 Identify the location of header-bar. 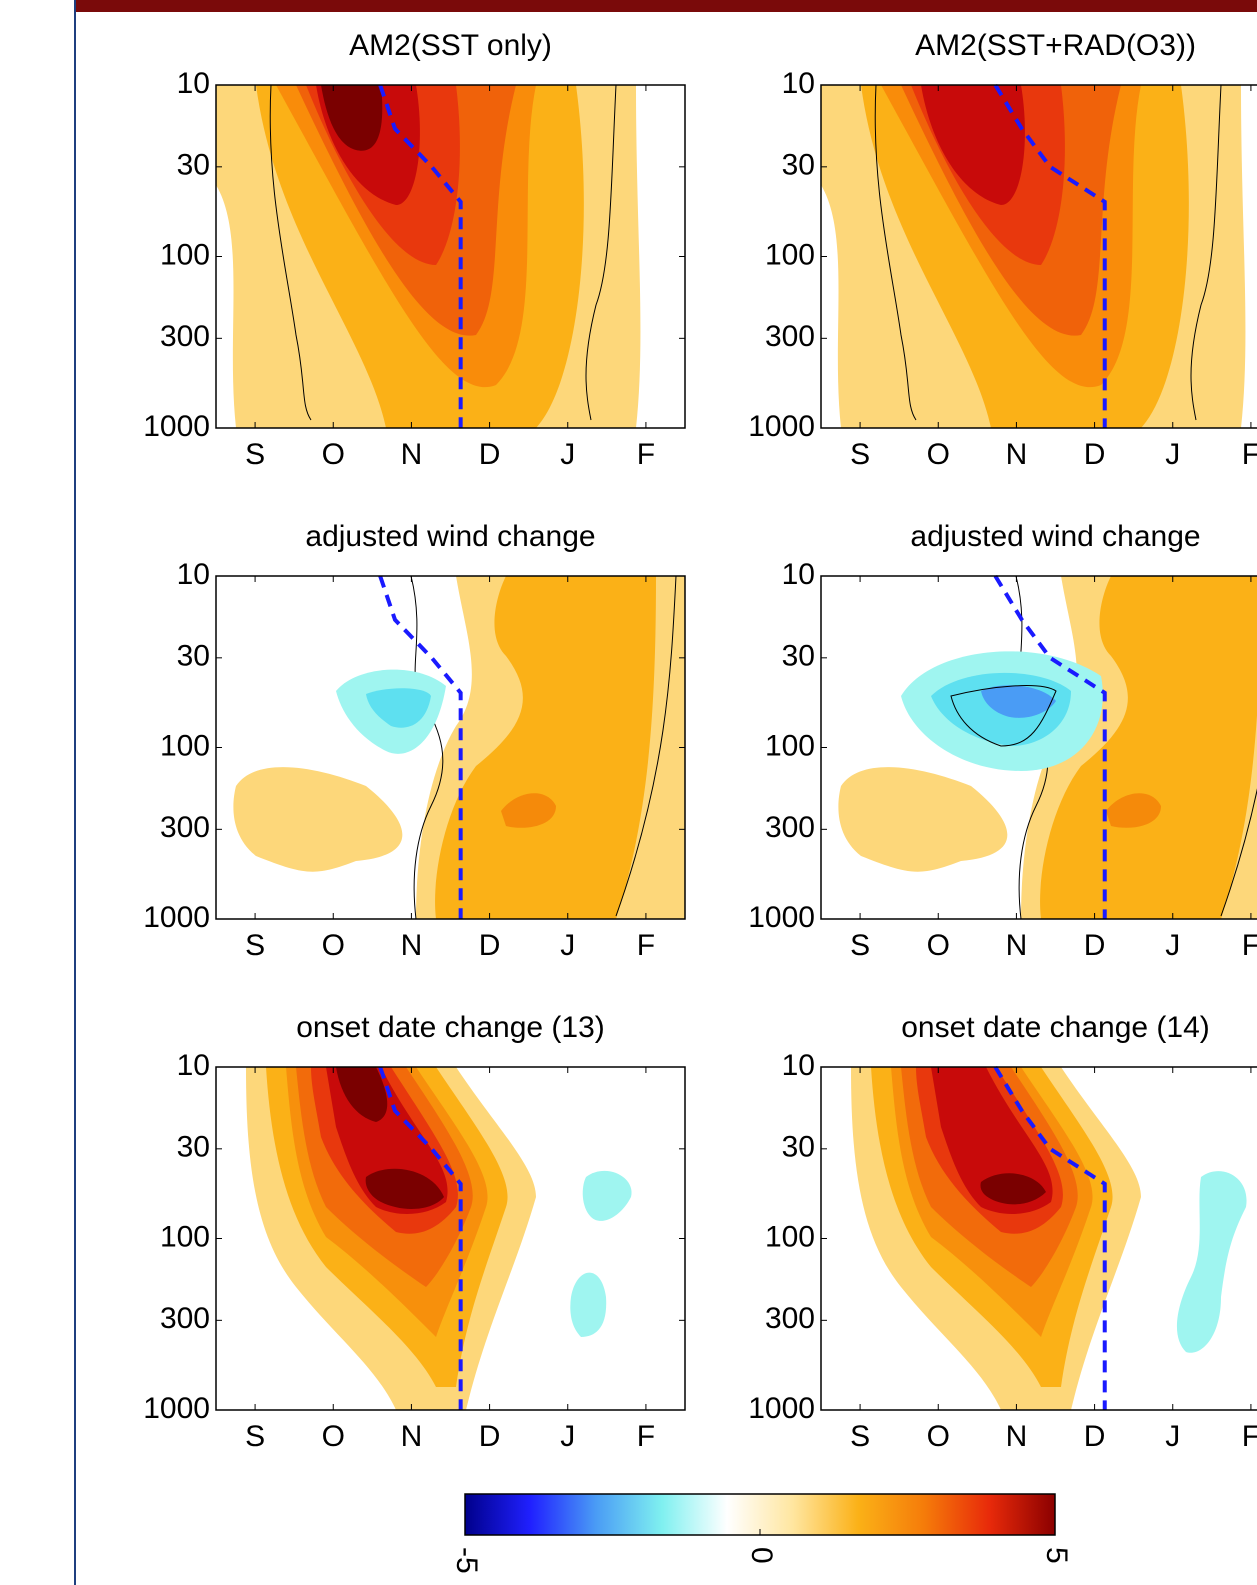
(666, 6).